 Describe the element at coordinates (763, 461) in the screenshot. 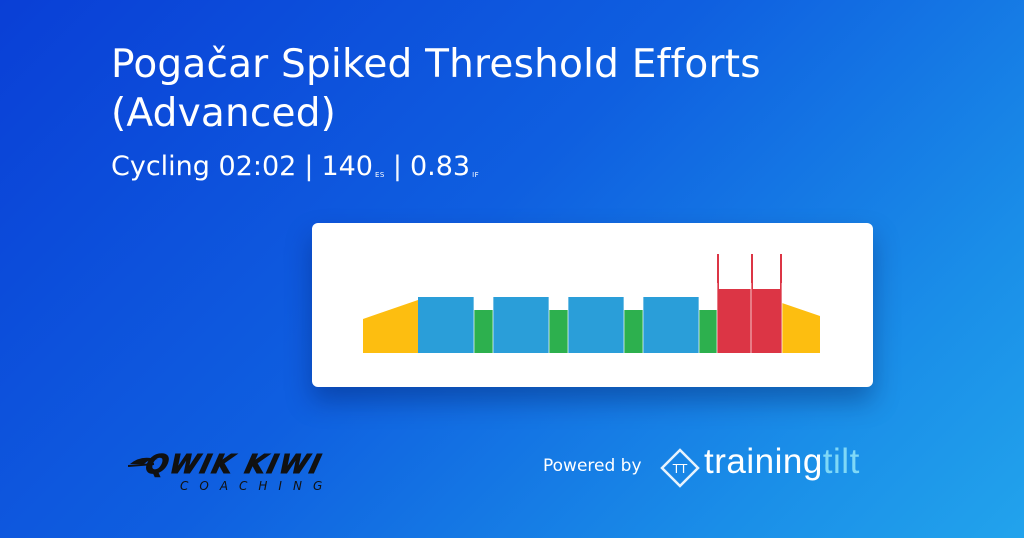

I see `brand-main: training` at that location.